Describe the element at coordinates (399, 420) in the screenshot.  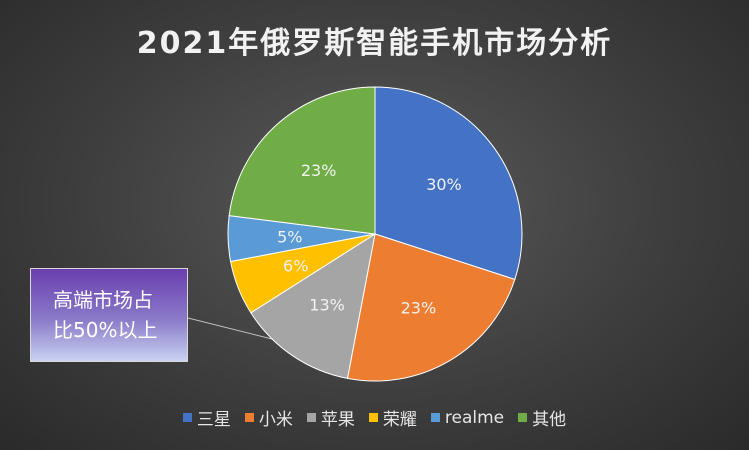
I see `legend-label: 荣耀` at that location.